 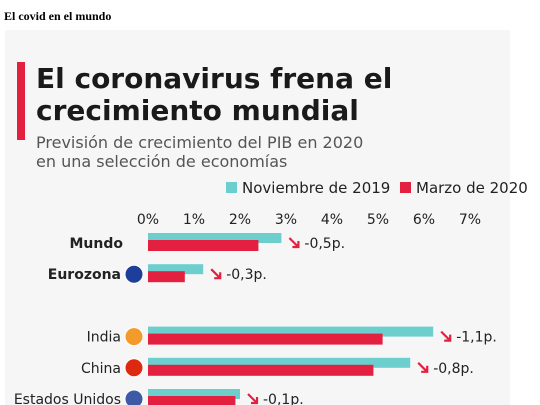 I want to click on x-tick-label: 7%, so click(x=470, y=220).